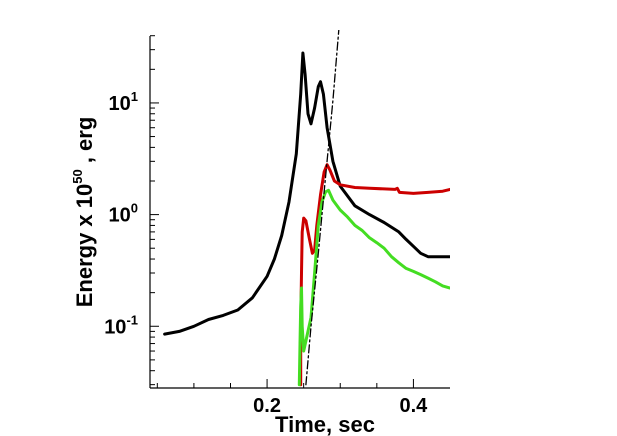 The height and width of the screenshot is (436, 617). I want to click on y-tick-label: 10¹, so click(123, 102).